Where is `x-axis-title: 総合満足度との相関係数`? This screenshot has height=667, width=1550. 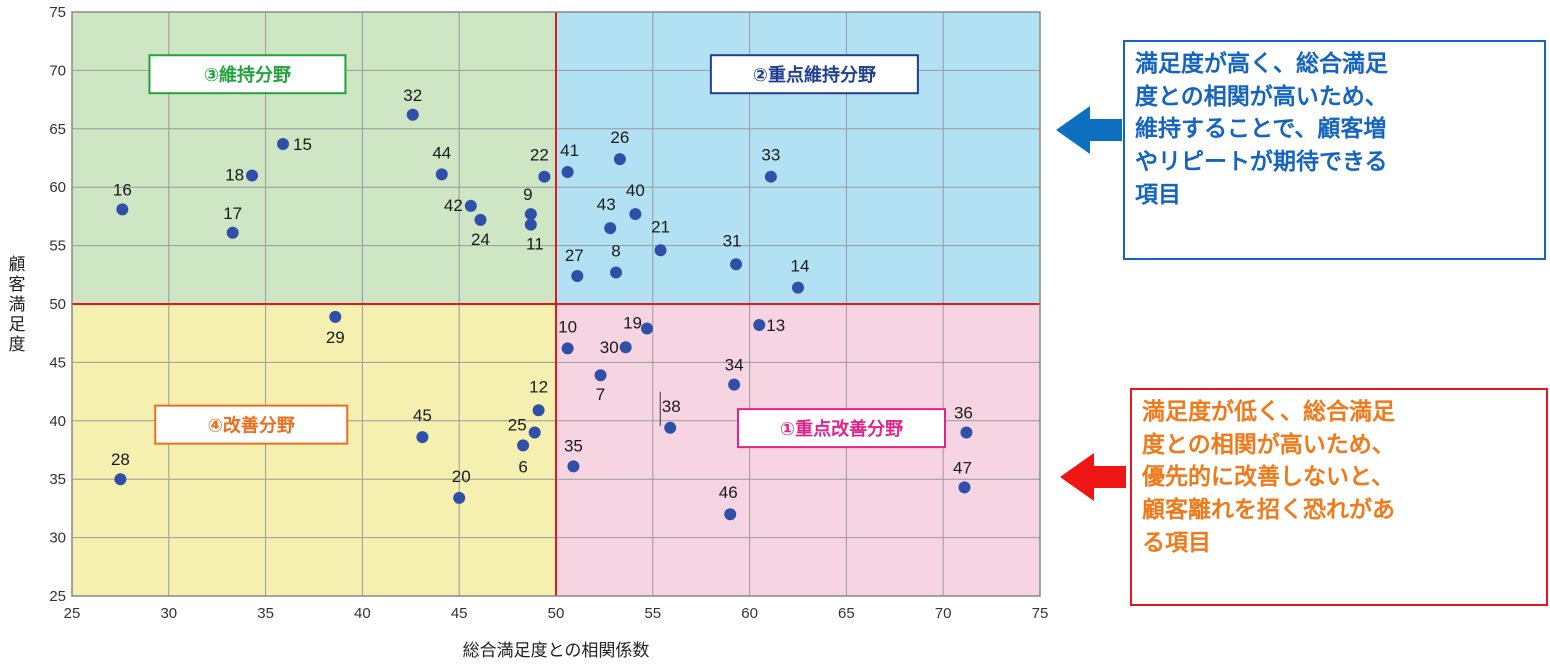
x-axis-title: 総合満足度との相関係数 is located at coordinates (556, 651).